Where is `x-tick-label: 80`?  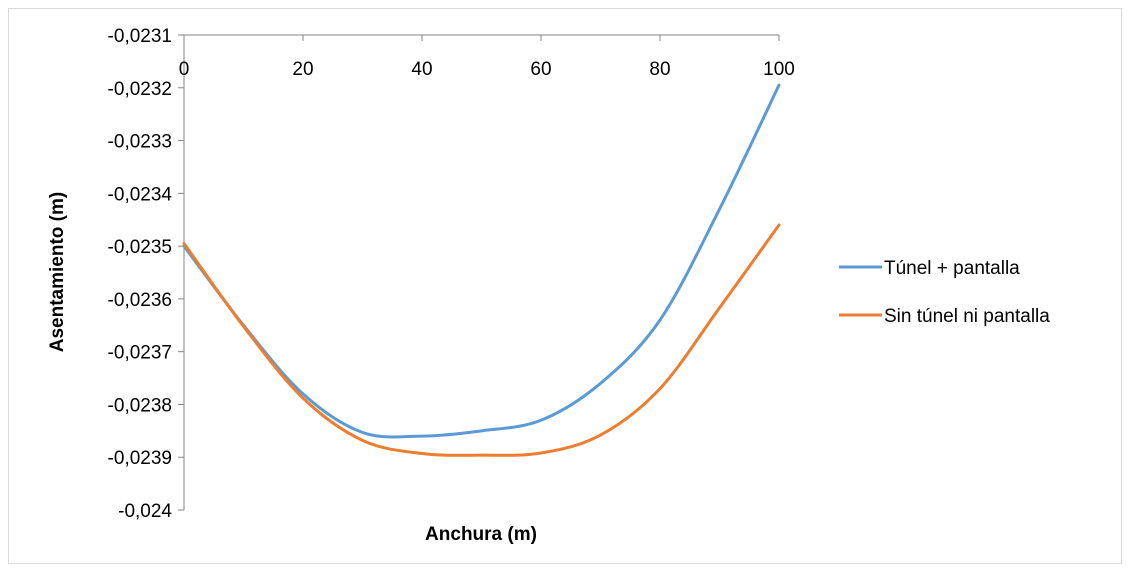 x-tick-label: 80 is located at coordinates (659, 69).